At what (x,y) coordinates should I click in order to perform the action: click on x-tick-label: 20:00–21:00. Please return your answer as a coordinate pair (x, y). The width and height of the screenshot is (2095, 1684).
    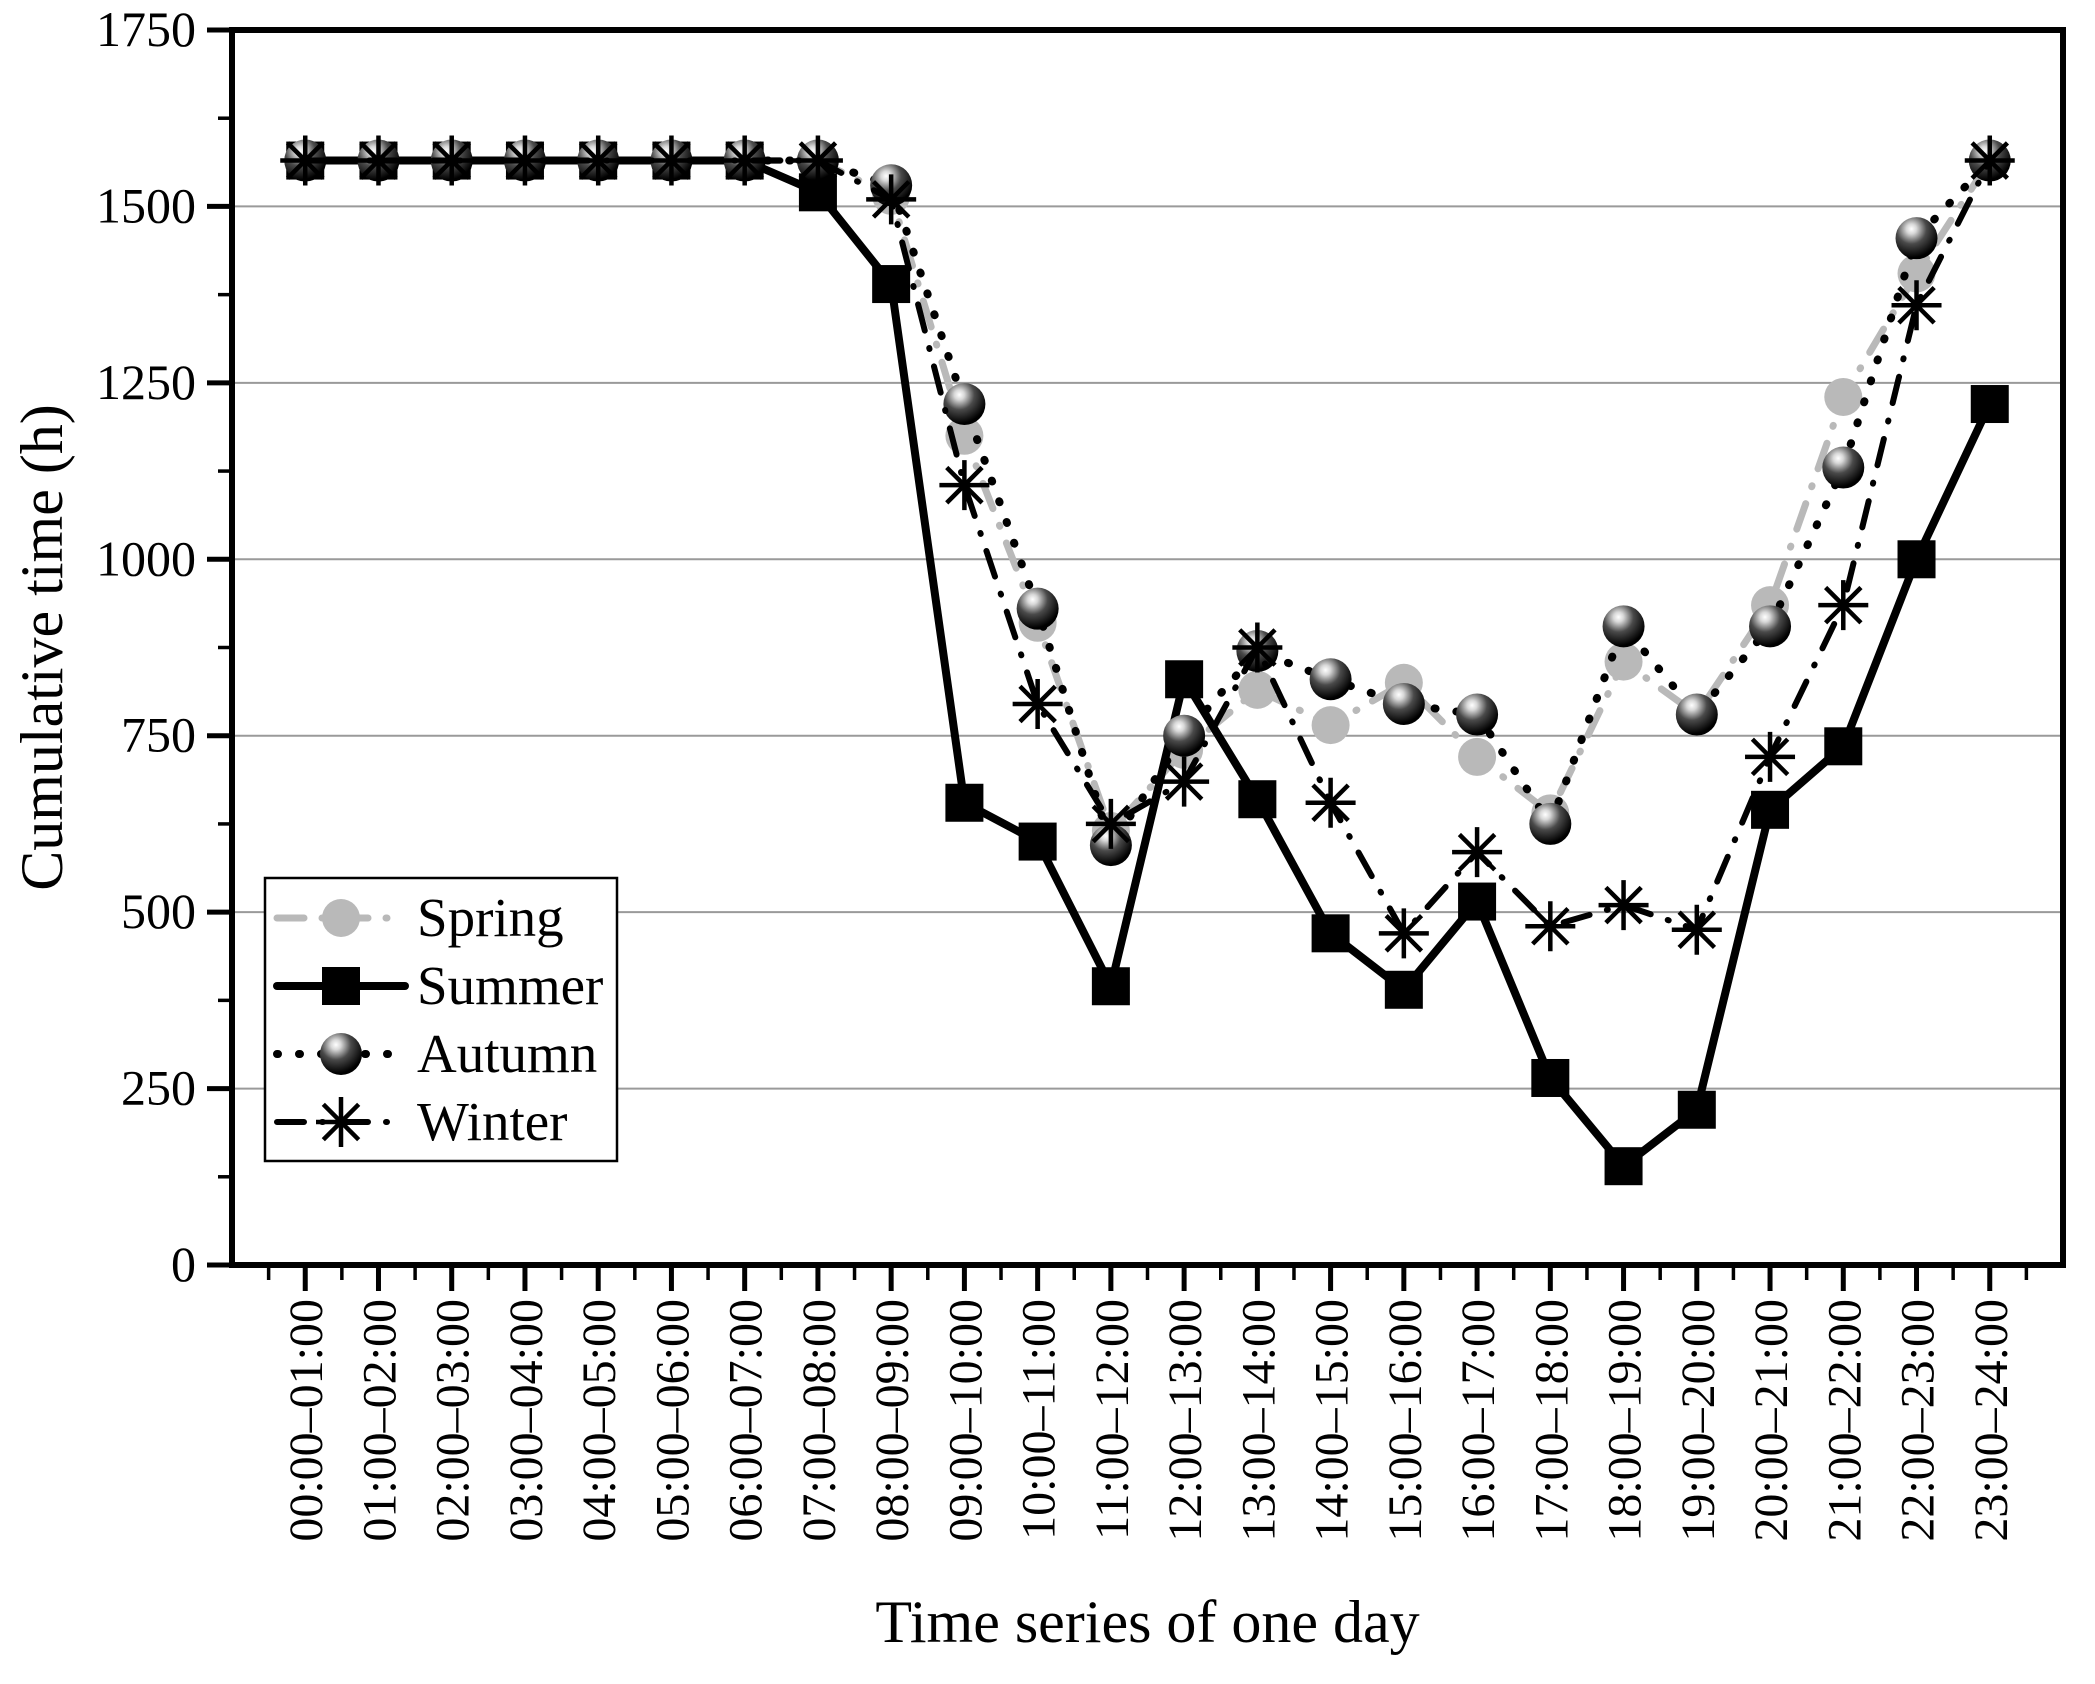
    Looking at the image, I should click on (1771, 1420).